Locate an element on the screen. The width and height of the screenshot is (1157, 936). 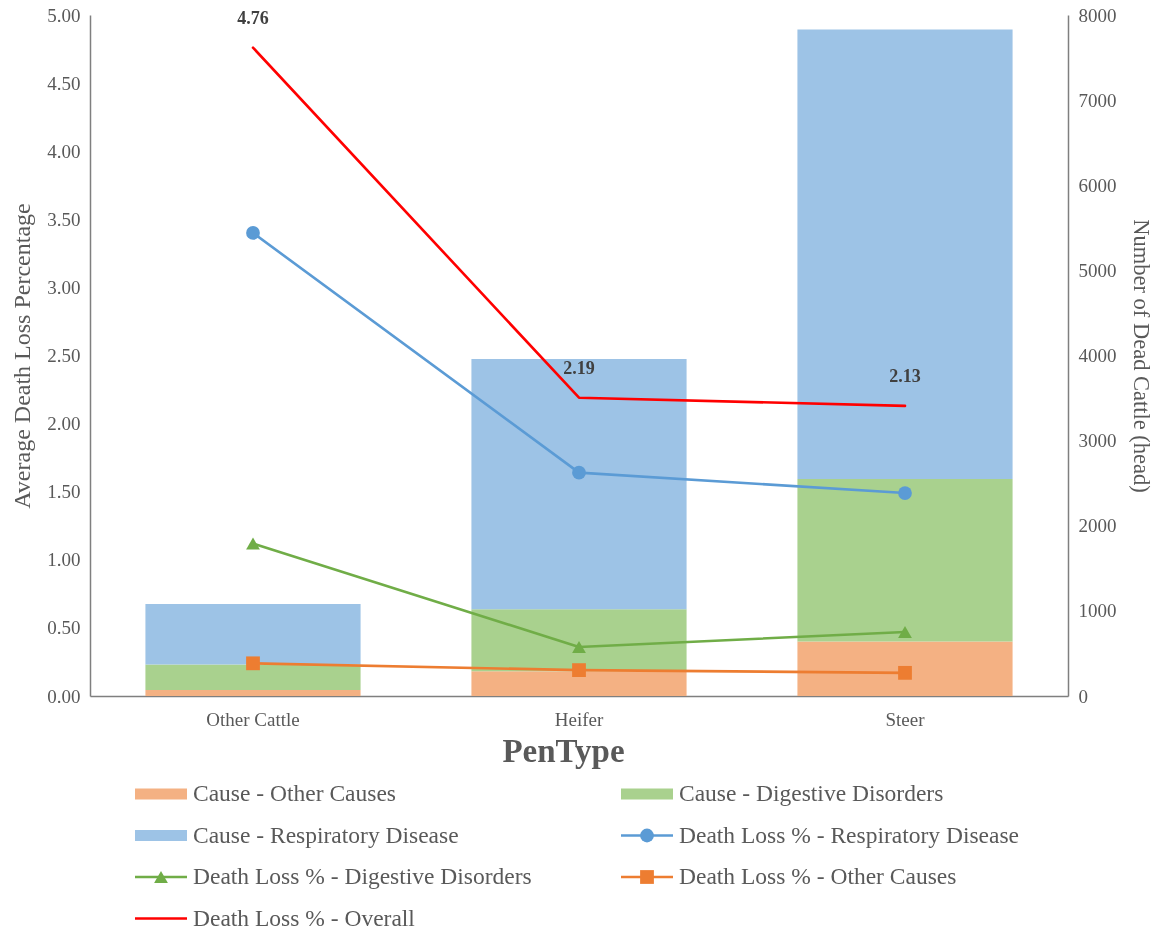
legend-label: Death Loss % - Digestive Disorders is located at coordinates (362, 876).